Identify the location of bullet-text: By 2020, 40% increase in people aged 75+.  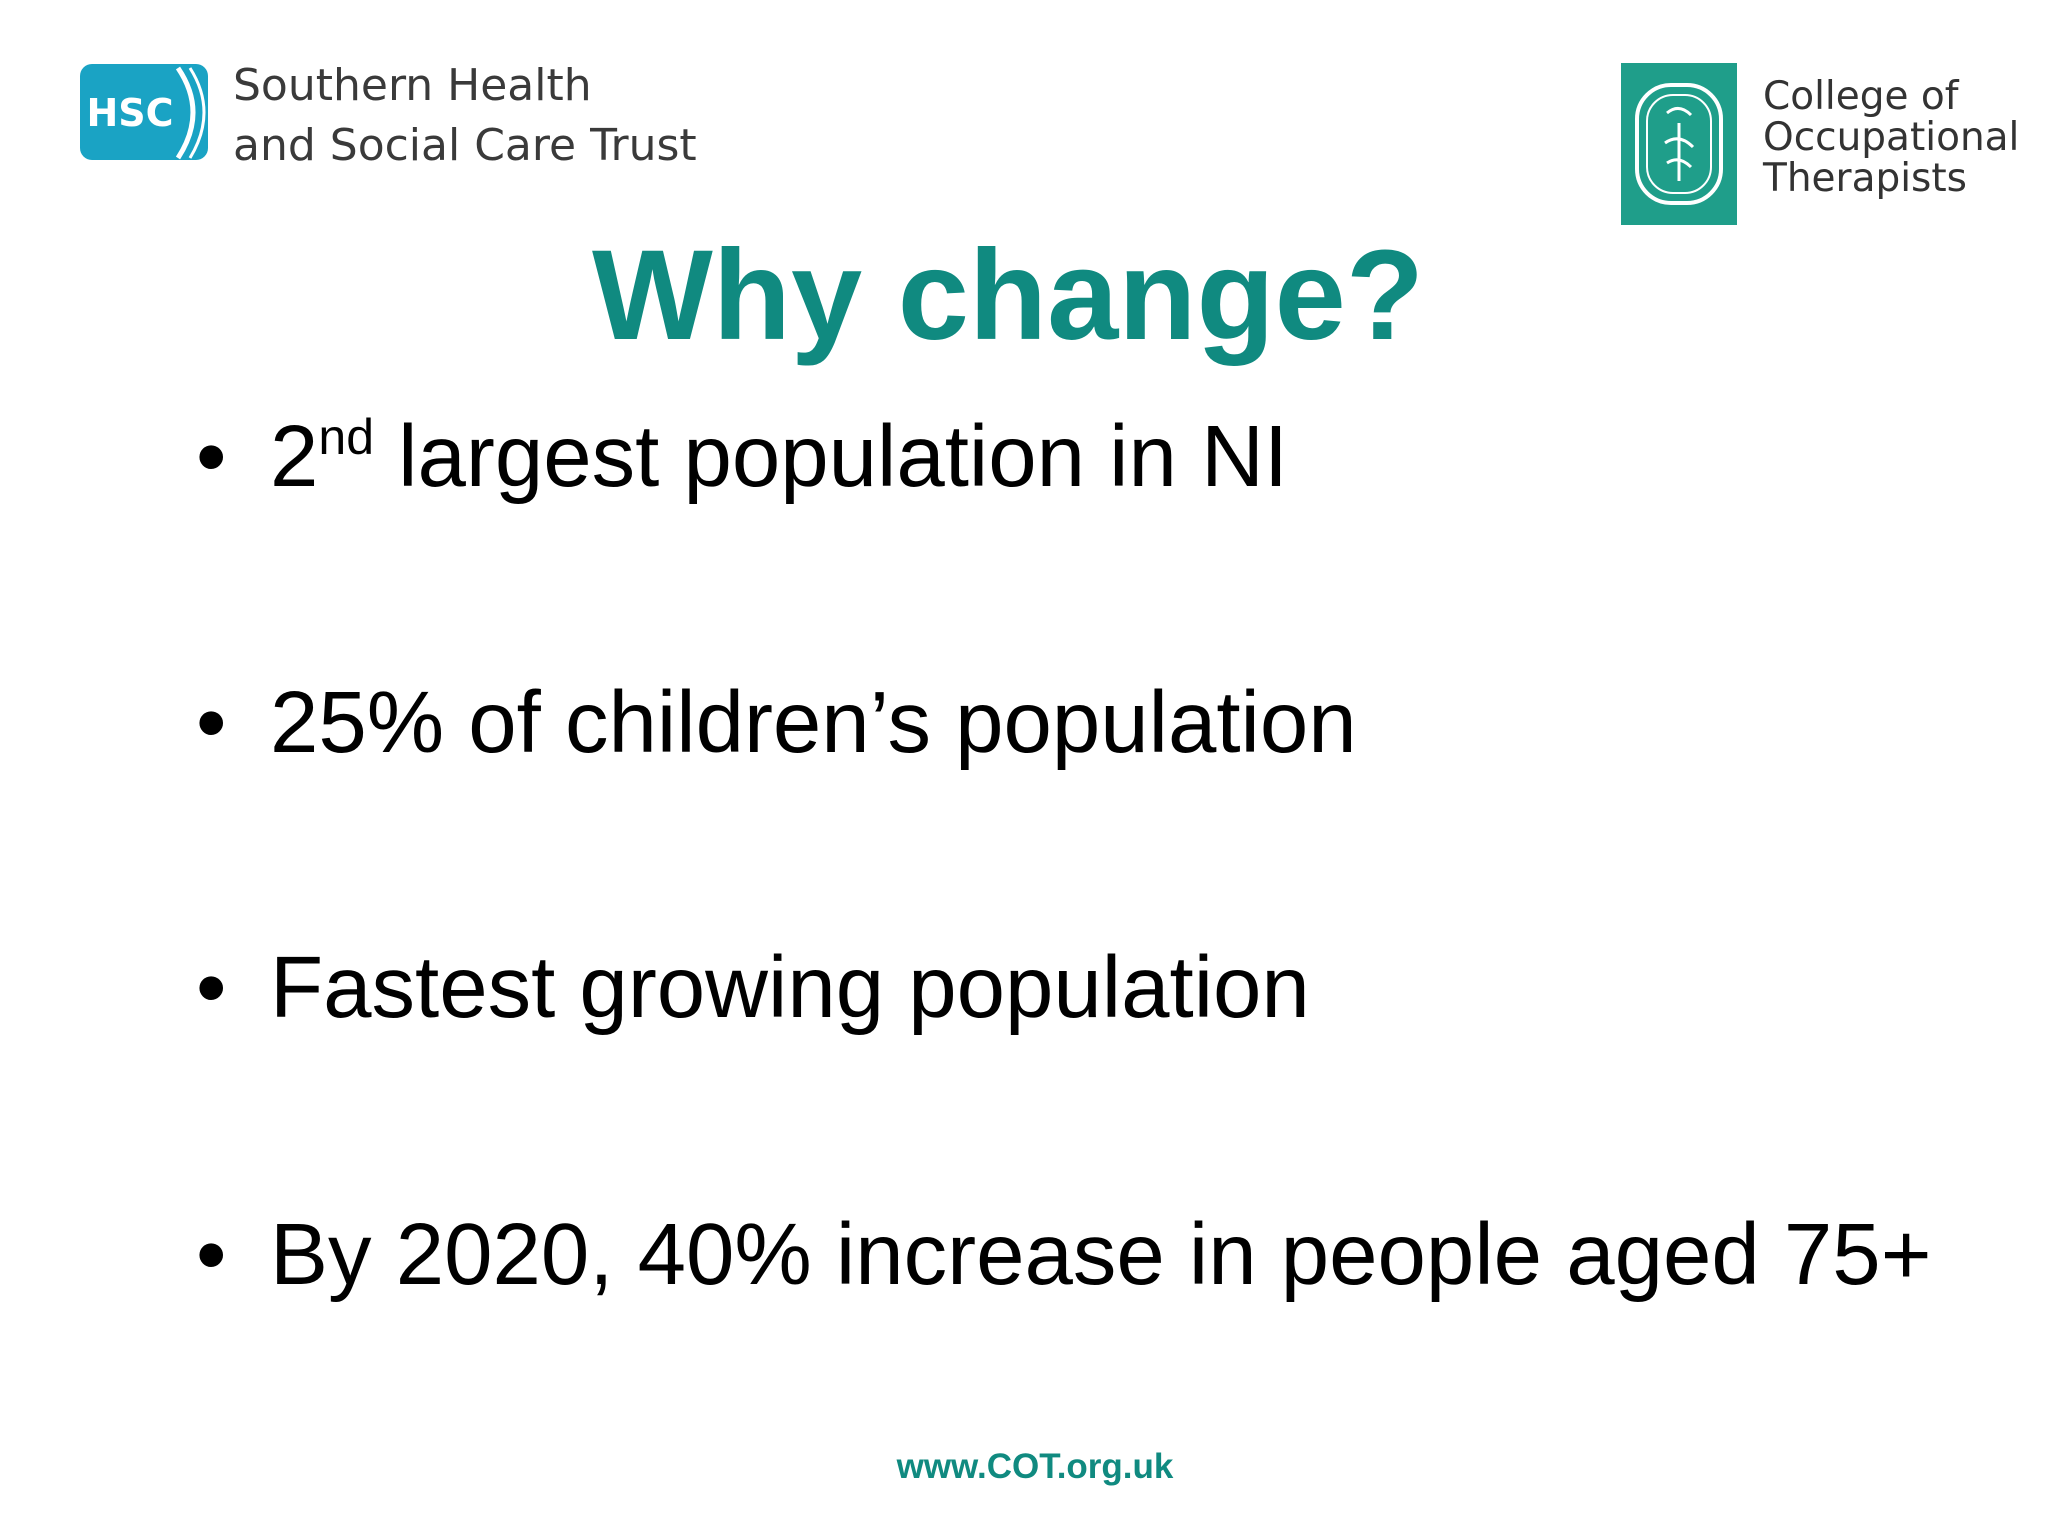
(1101, 1254).